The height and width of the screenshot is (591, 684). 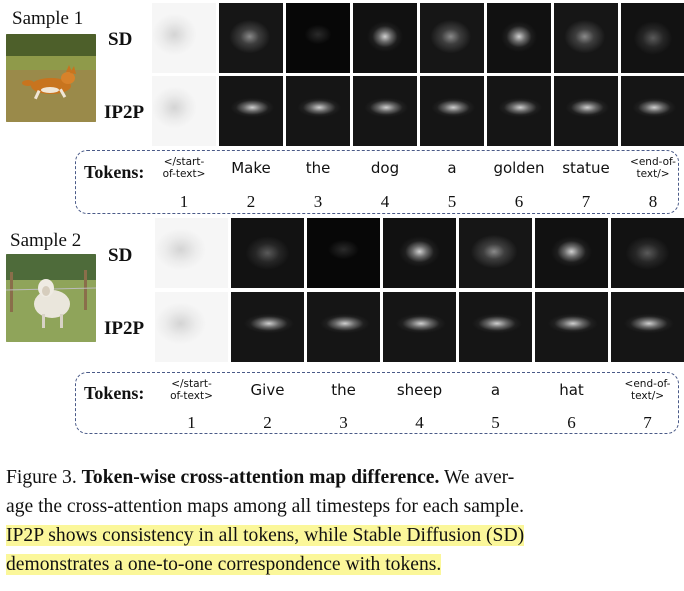 What do you see at coordinates (385, 201) in the screenshot?
I see `token-number-s1-4: 4` at bounding box center [385, 201].